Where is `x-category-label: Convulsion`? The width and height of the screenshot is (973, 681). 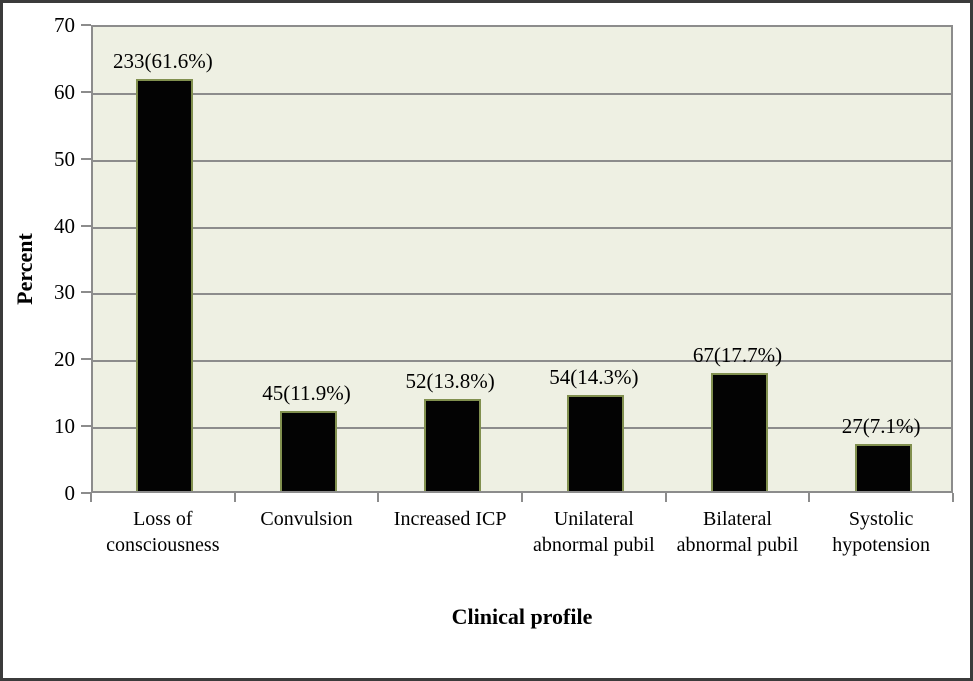
x-category-label: Convulsion is located at coordinates (306, 519).